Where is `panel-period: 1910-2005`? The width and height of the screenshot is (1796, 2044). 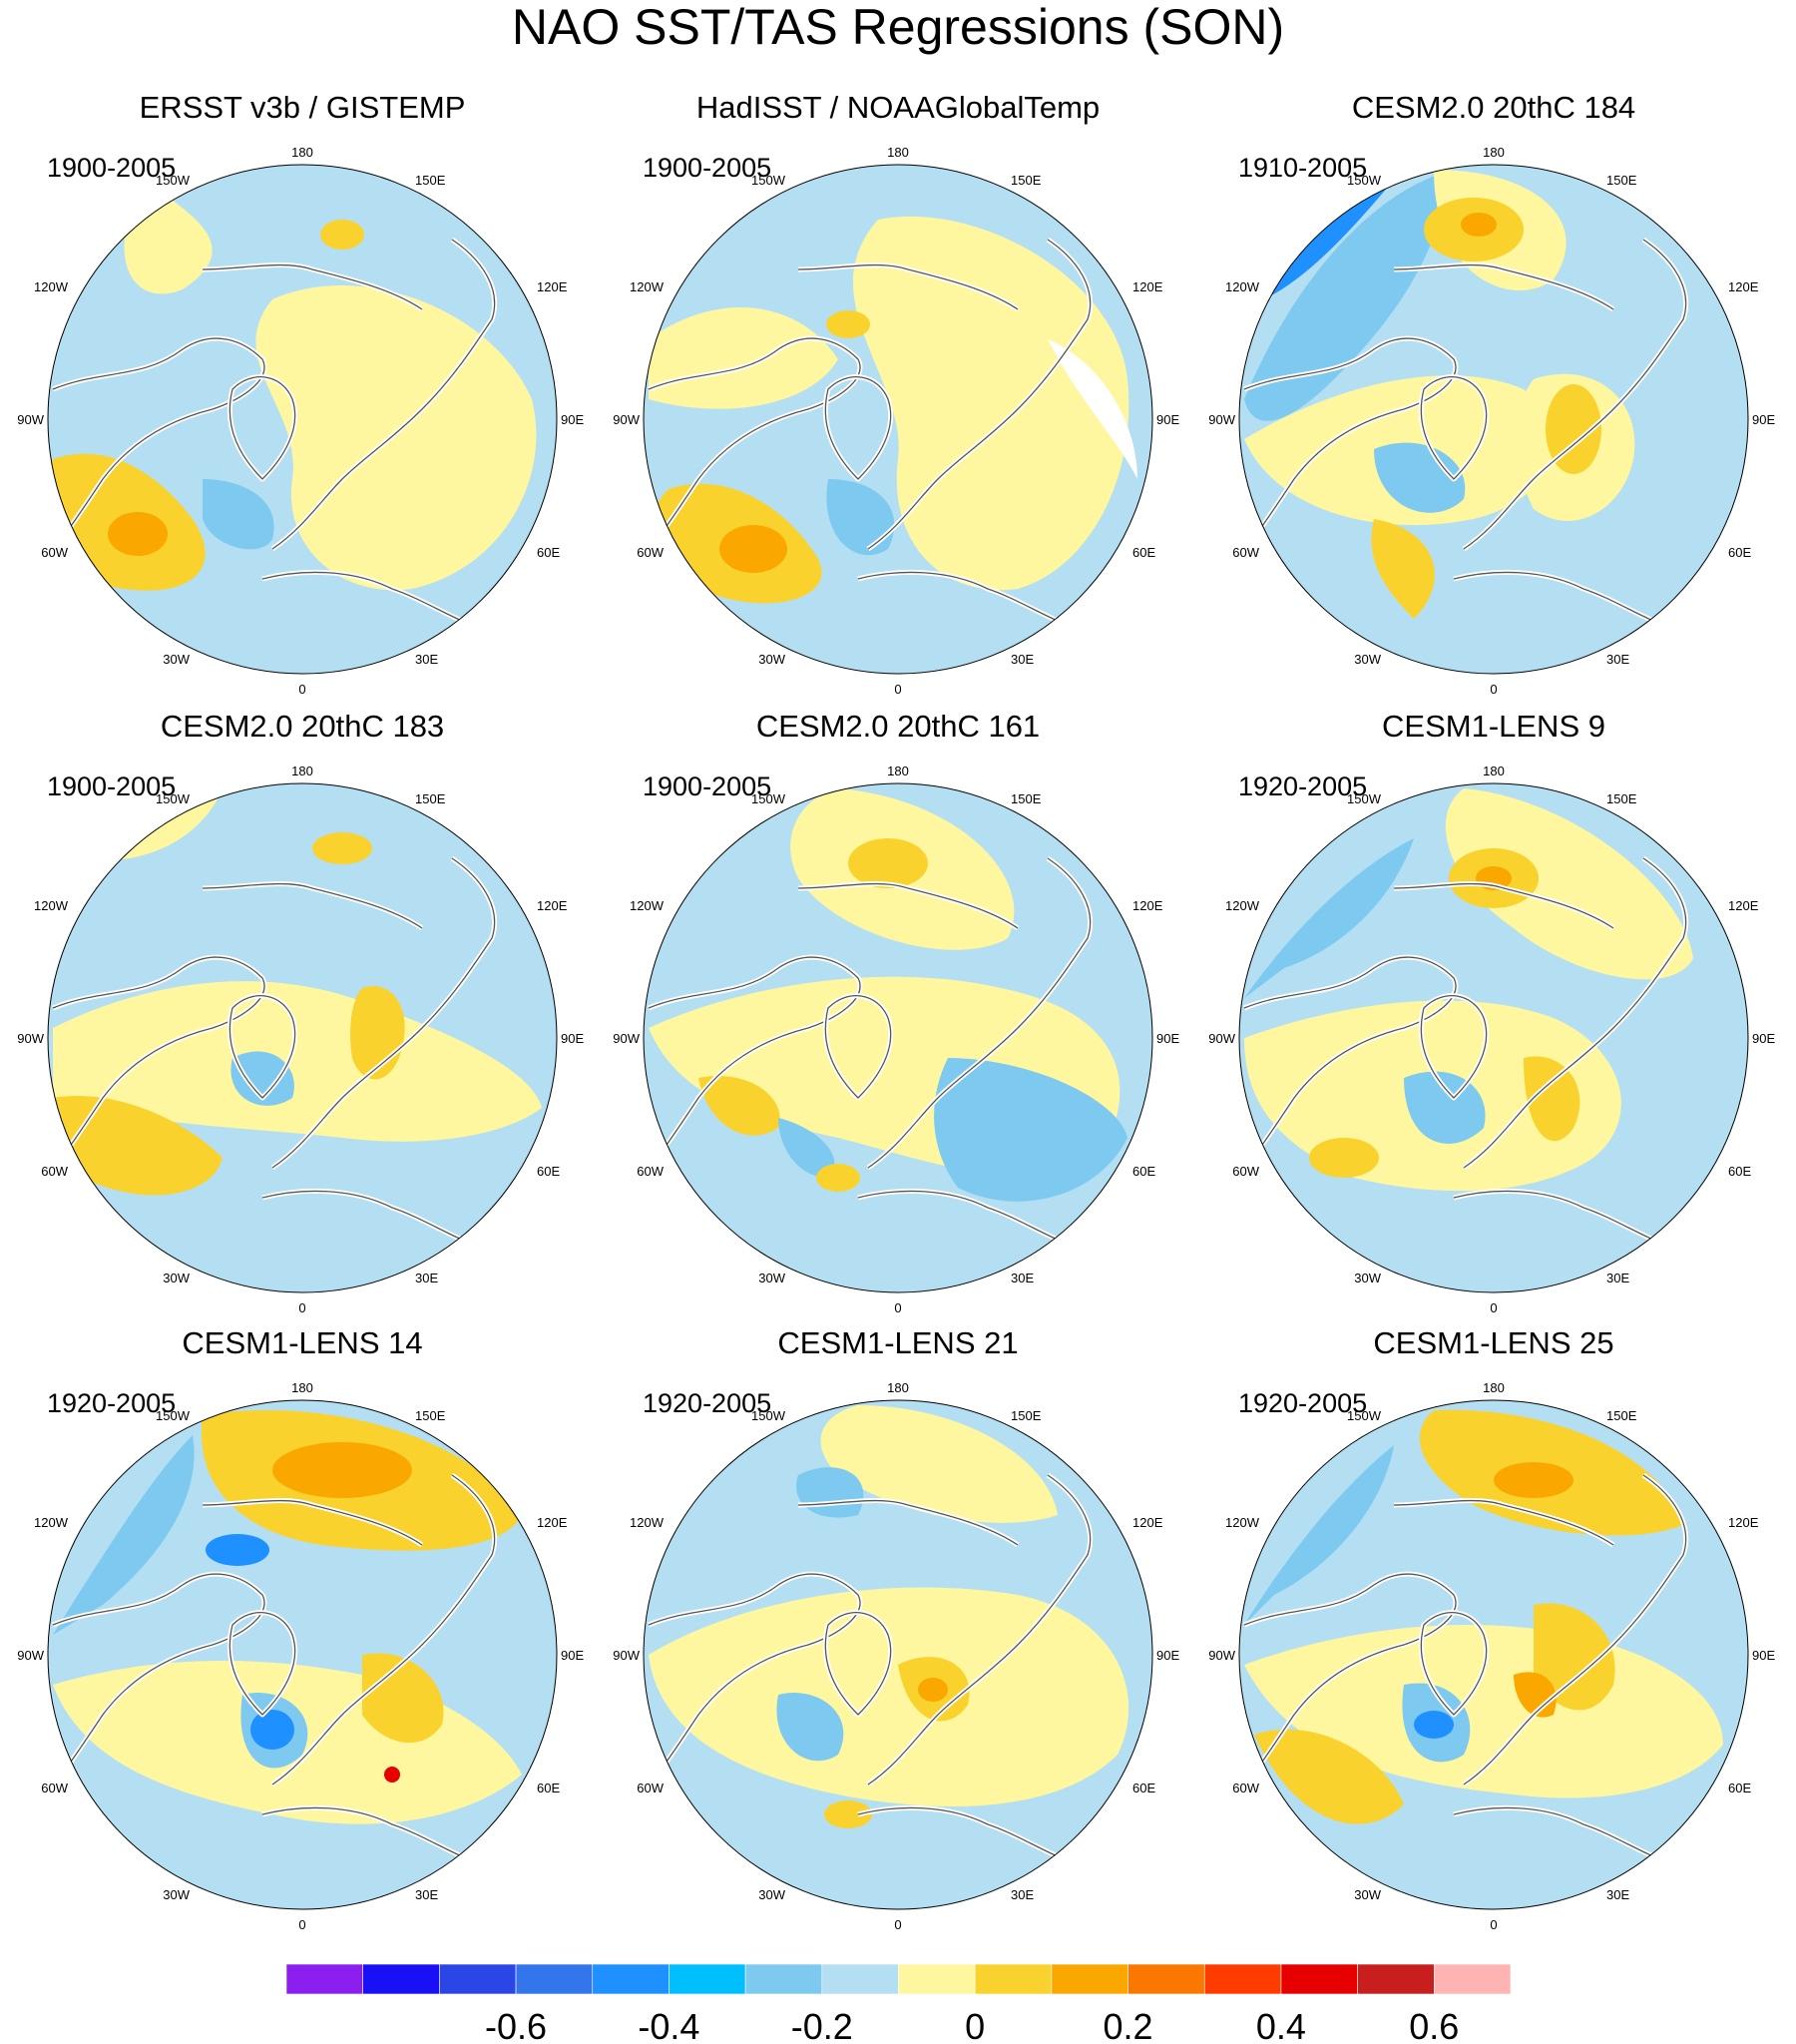 panel-period: 1910-2005 is located at coordinates (1302, 168).